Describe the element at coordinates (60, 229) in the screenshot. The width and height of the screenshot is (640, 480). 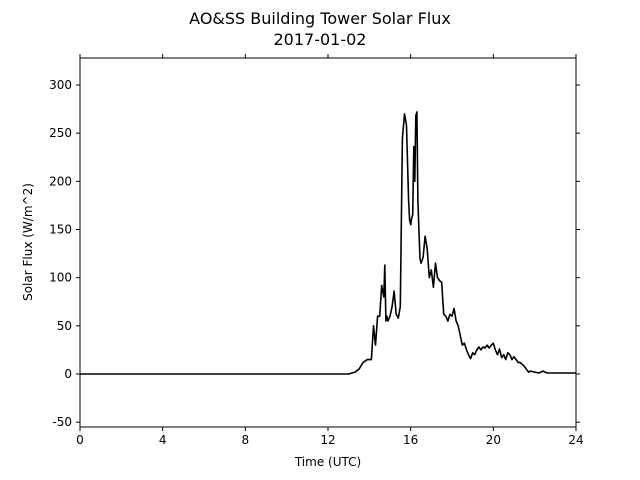
I see `y-tick-label-150: 150` at that location.